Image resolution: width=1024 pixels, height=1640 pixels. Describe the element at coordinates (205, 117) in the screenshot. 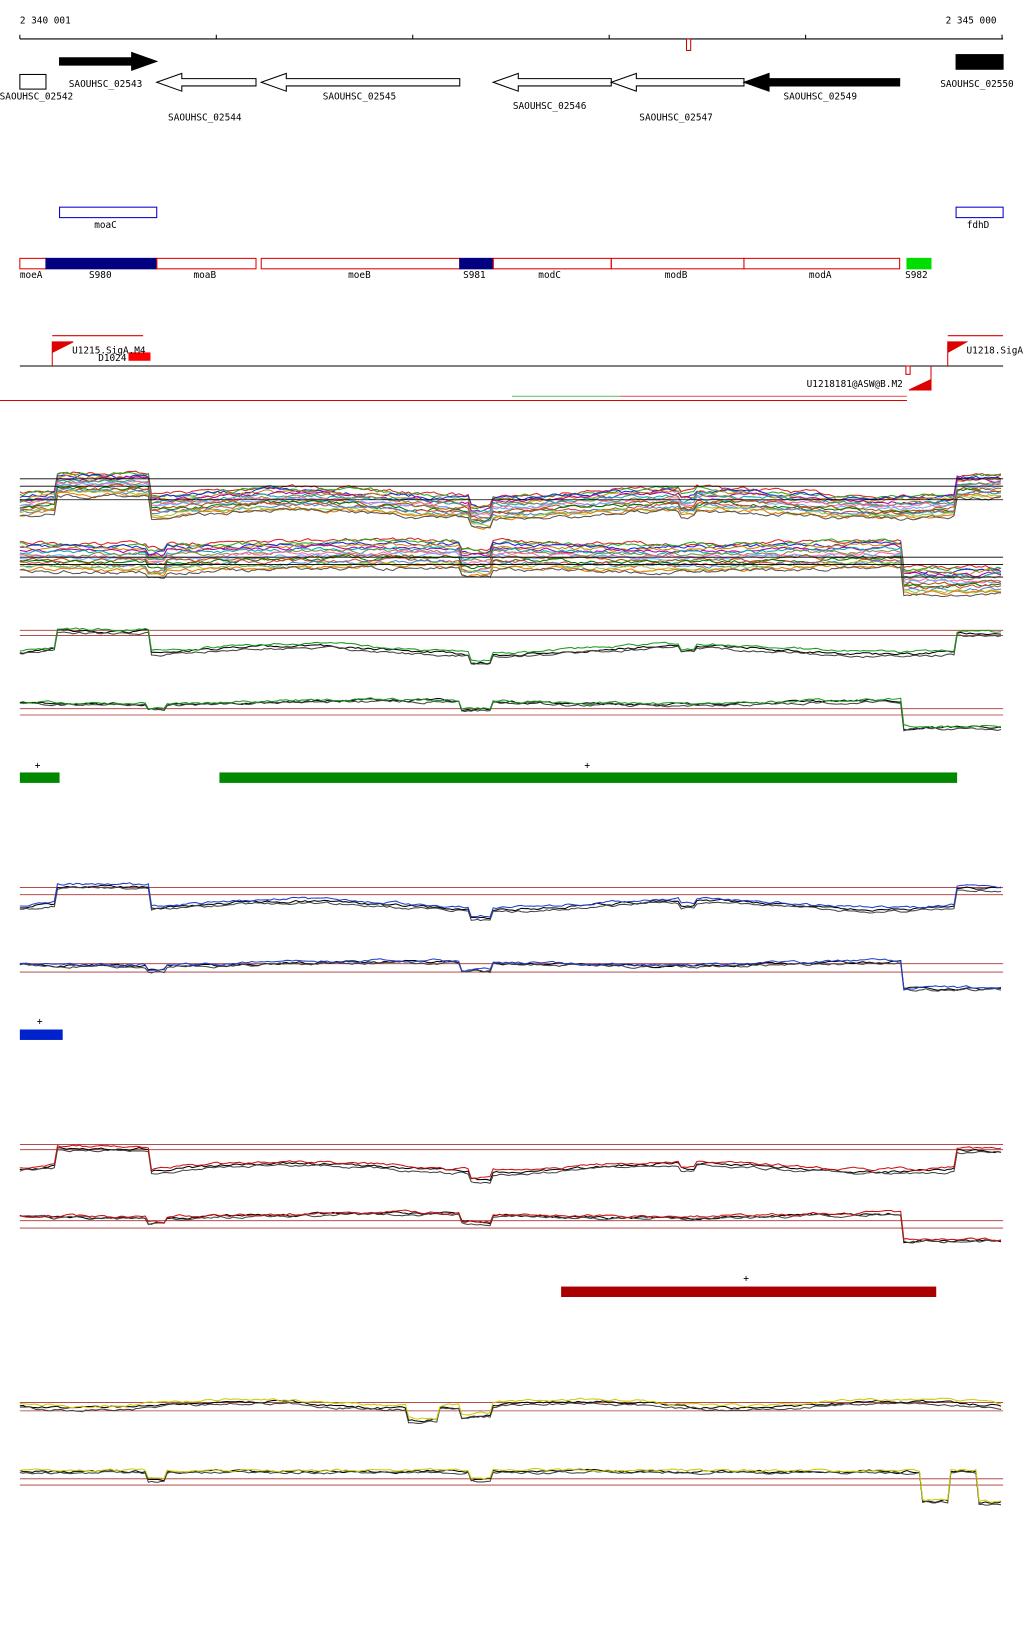

I see `label: SAOUHSC_02544` at that location.